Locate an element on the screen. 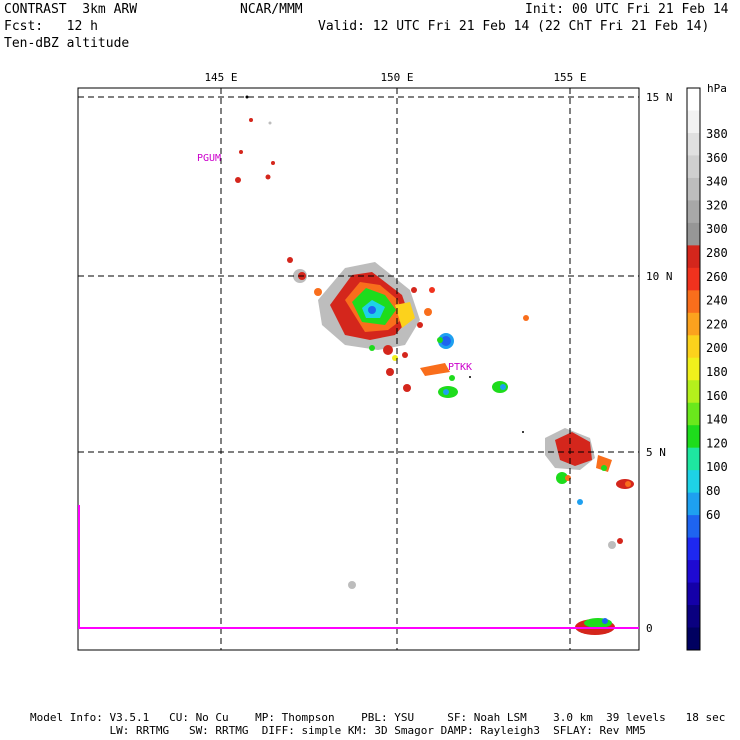 The height and width of the screenshot is (740, 740). colorbar-tick-label: 340 is located at coordinates (717, 182).